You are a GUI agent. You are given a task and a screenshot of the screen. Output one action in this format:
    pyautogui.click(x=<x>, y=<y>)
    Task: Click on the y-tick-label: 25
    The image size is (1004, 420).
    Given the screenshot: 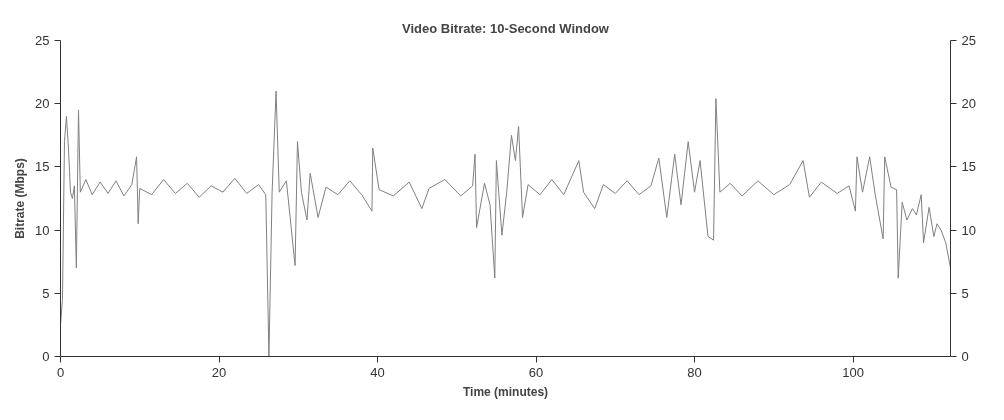 What is the action you would take?
    pyautogui.click(x=42, y=40)
    